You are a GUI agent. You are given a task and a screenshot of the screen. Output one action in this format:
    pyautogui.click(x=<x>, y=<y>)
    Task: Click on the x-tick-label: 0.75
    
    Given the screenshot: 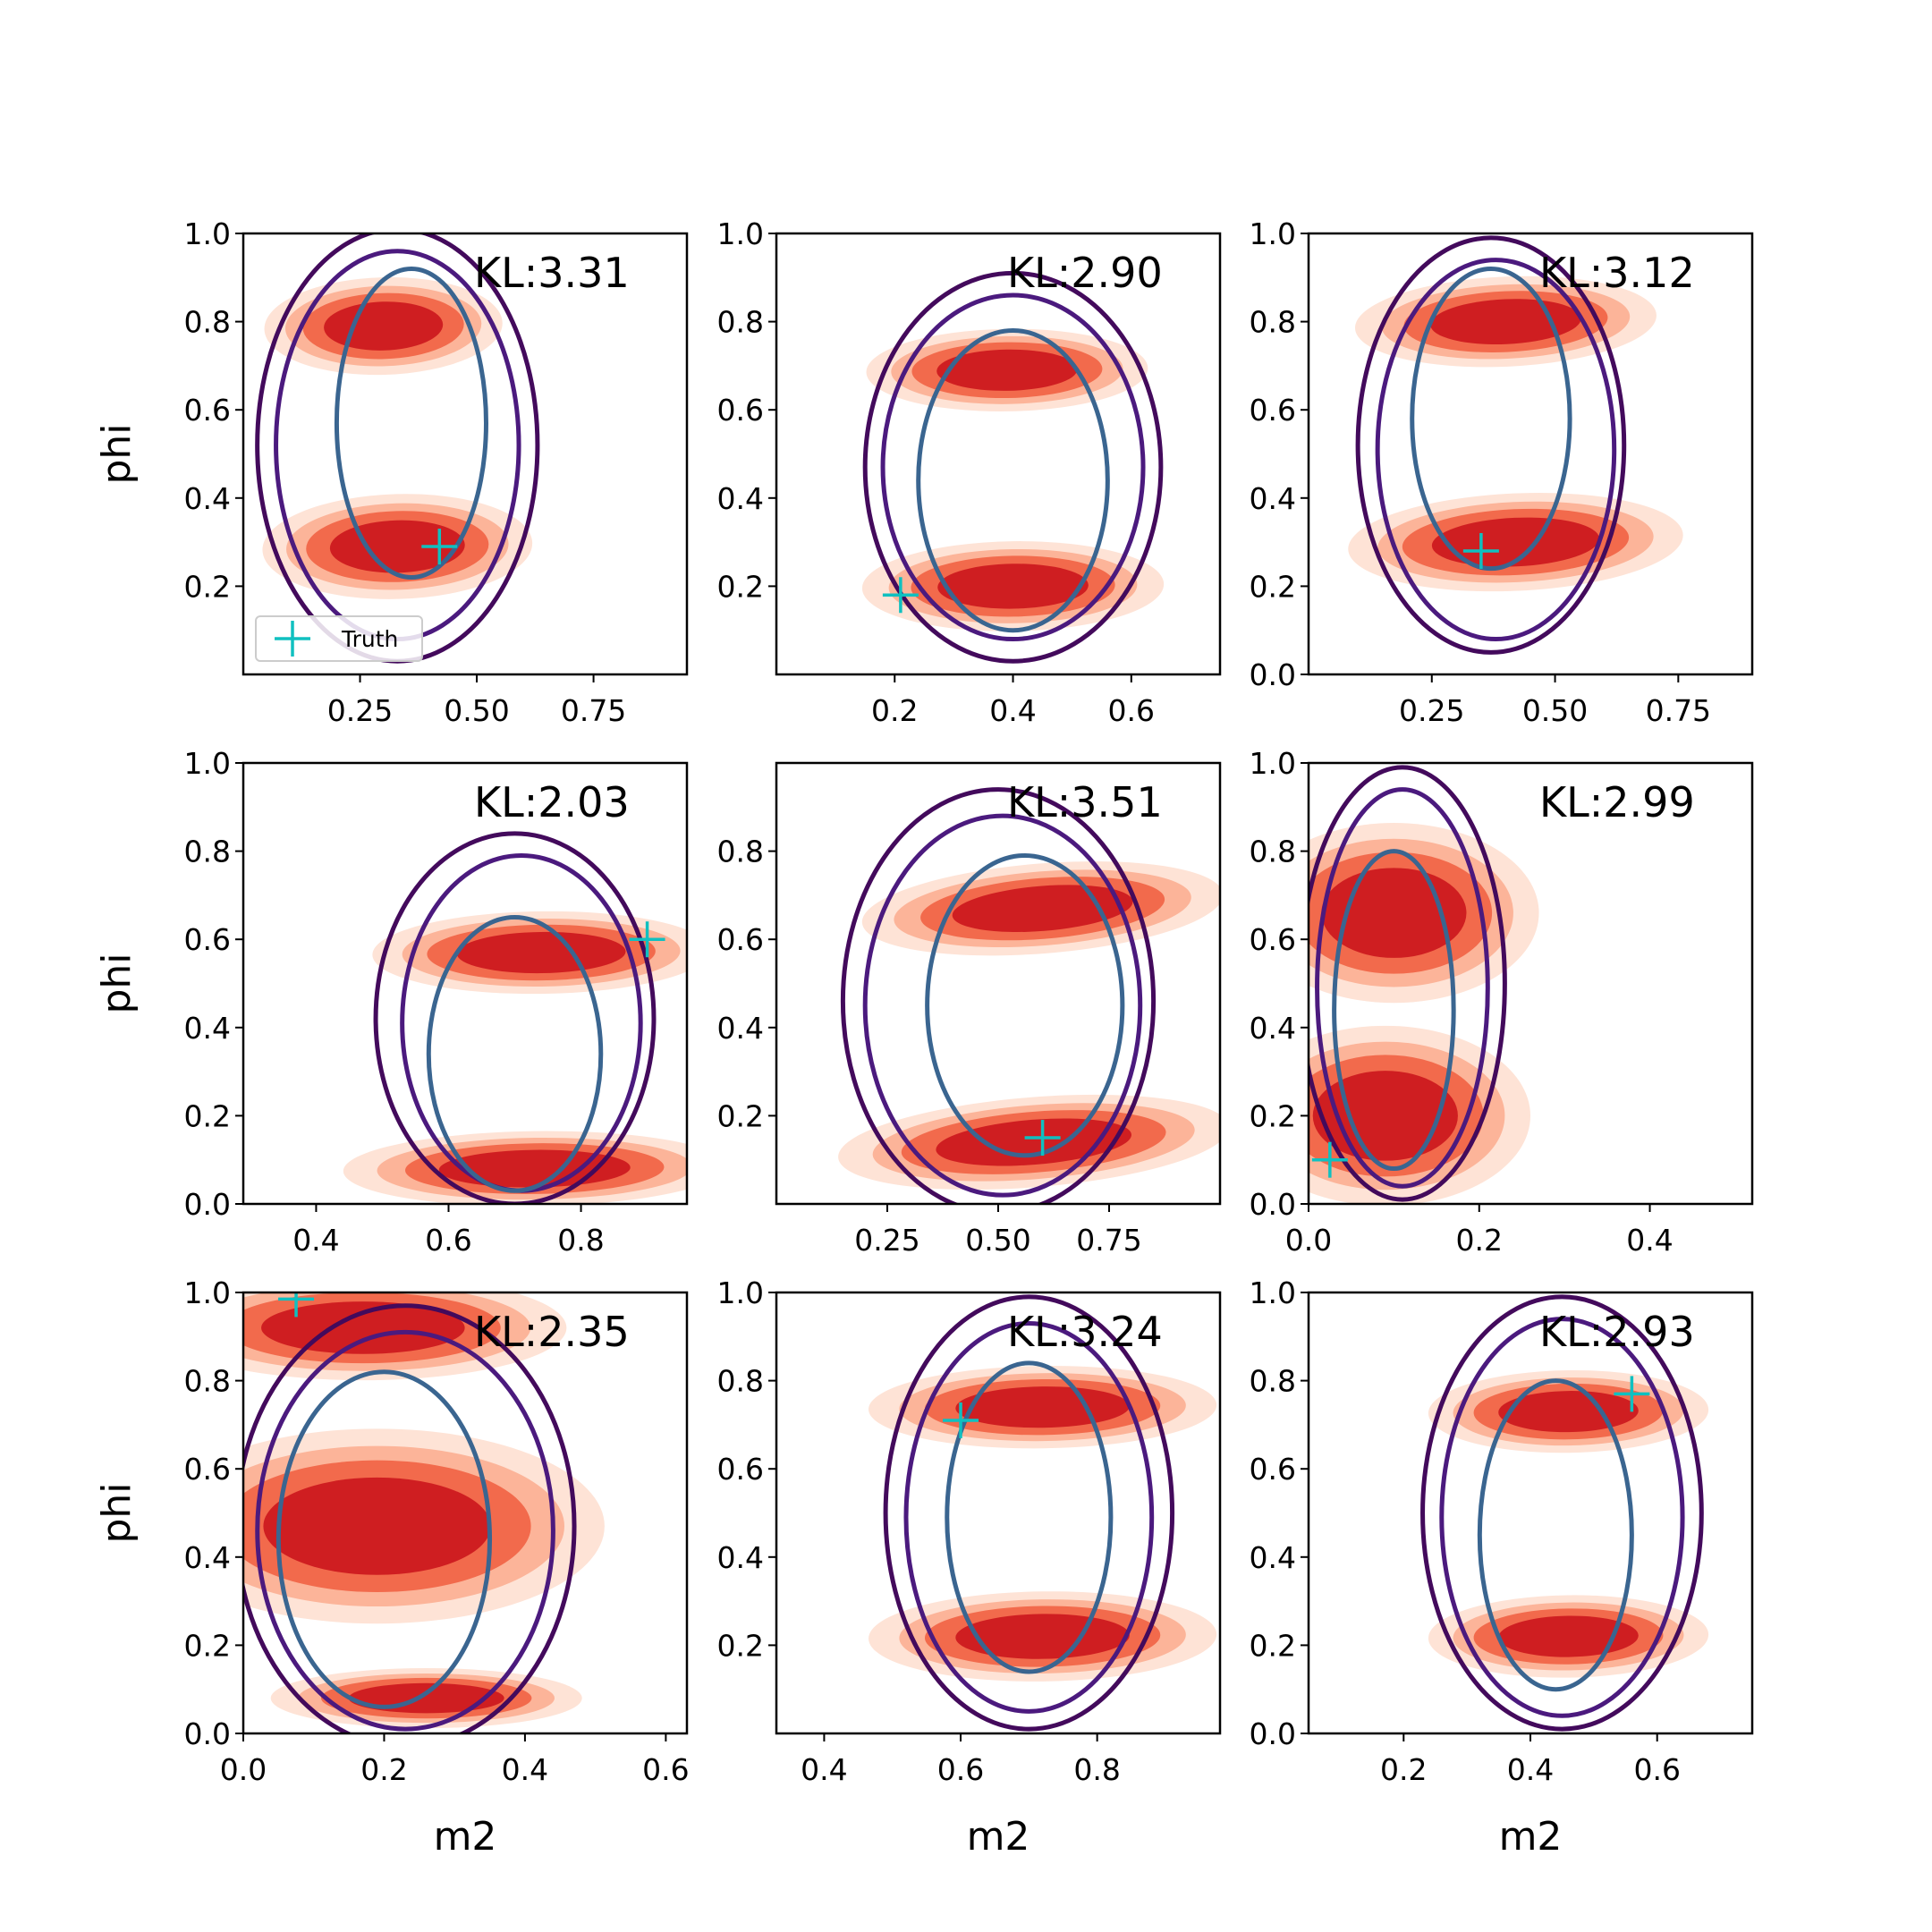 What is the action you would take?
    pyautogui.click(x=1108, y=1240)
    